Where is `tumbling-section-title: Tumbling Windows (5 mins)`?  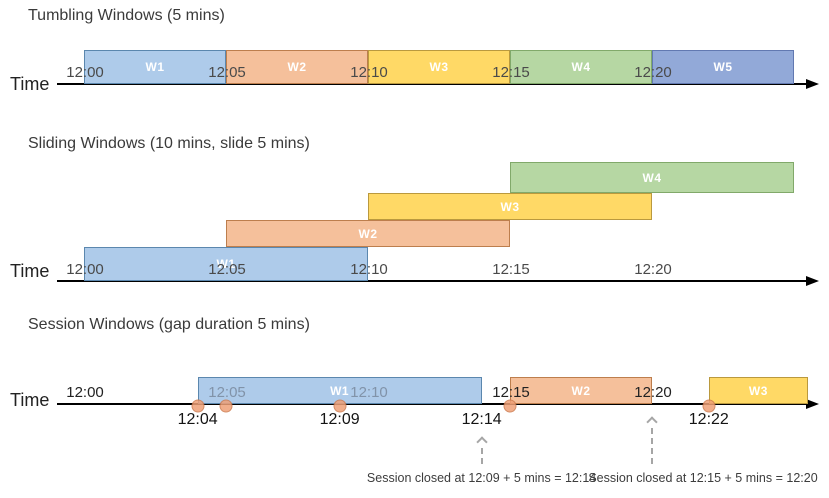 tumbling-section-title: Tumbling Windows (5 mins) is located at coordinates (126, 15).